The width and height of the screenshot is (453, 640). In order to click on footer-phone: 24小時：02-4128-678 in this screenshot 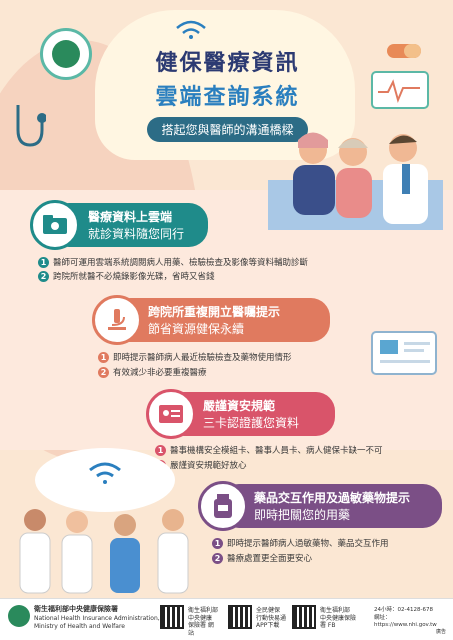, I will do `click(403, 610)`.